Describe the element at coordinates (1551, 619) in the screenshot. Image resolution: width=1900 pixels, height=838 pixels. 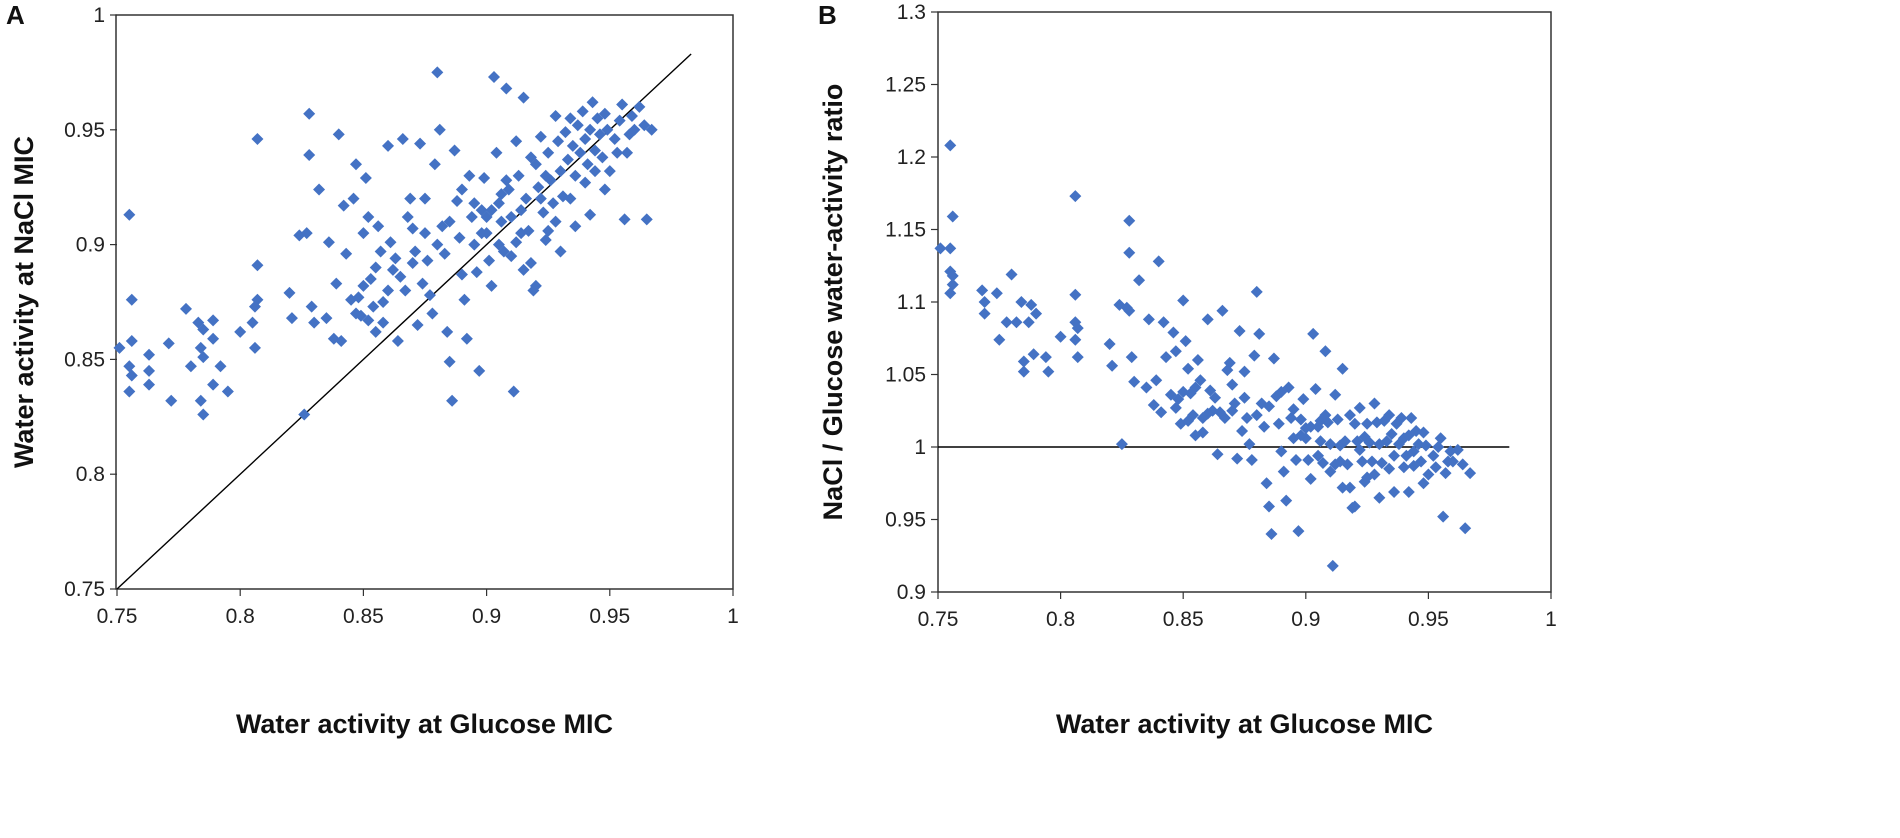
I see `panel-b-x-tick-label: 1` at that location.